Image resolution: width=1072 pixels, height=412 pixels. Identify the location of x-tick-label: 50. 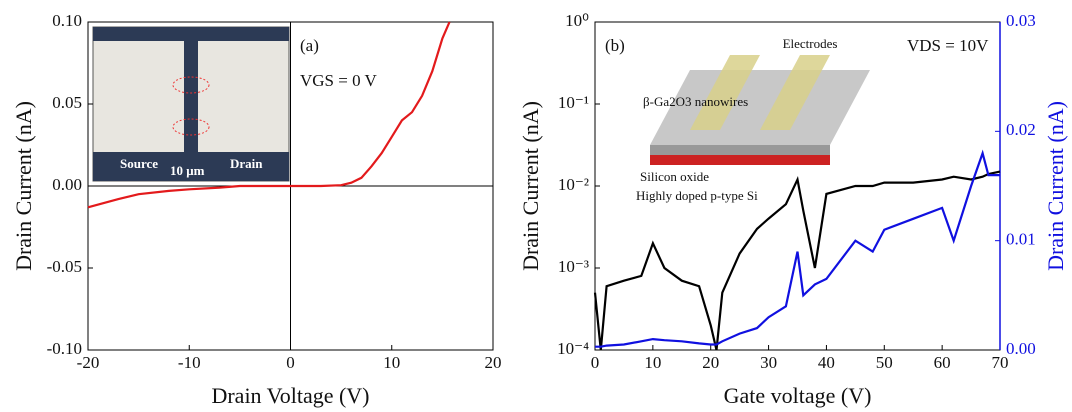
(884, 362).